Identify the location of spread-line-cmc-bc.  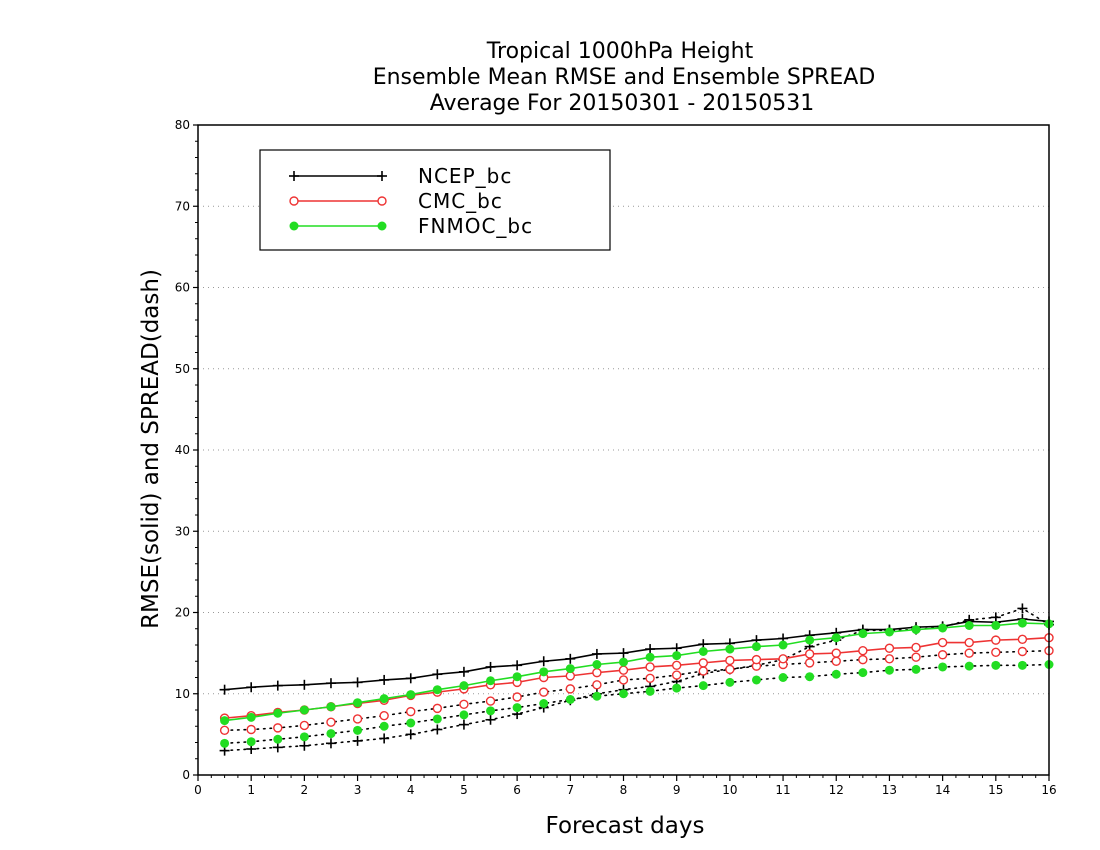
(636, 690).